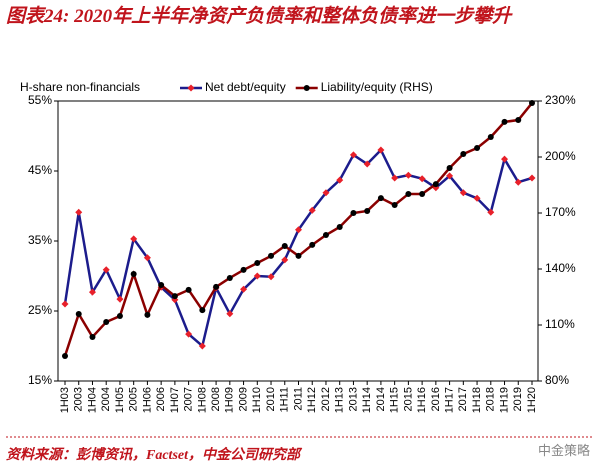 The image size is (600, 474). What do you see at coordinates (40, 100) in the screenshot?
I see `y-tick-label: 55%` at bounding box center [40, 100].